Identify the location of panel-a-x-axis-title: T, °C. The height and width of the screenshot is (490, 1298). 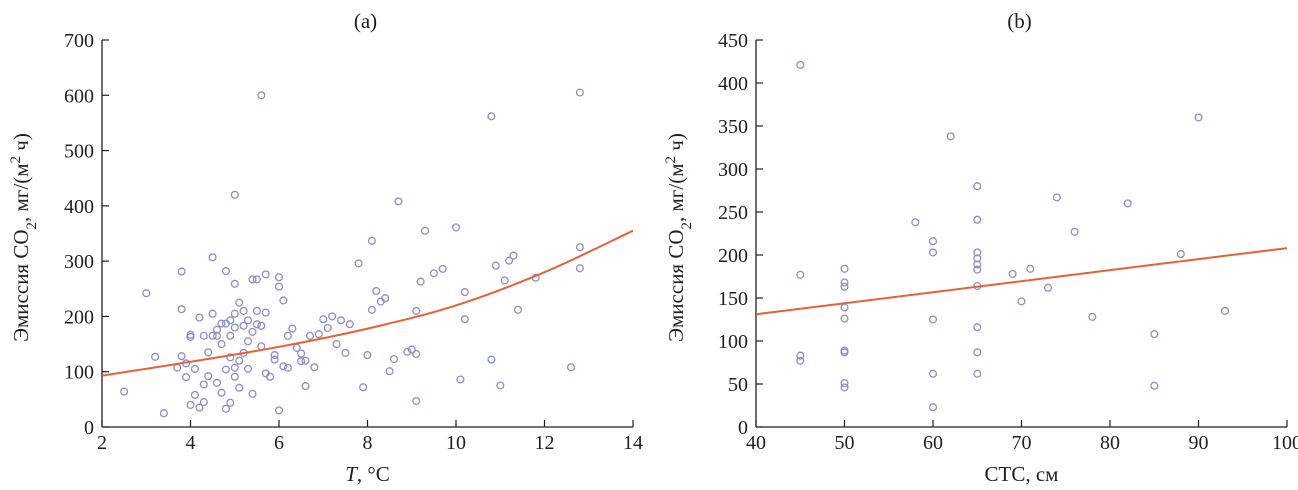
(367, 474).